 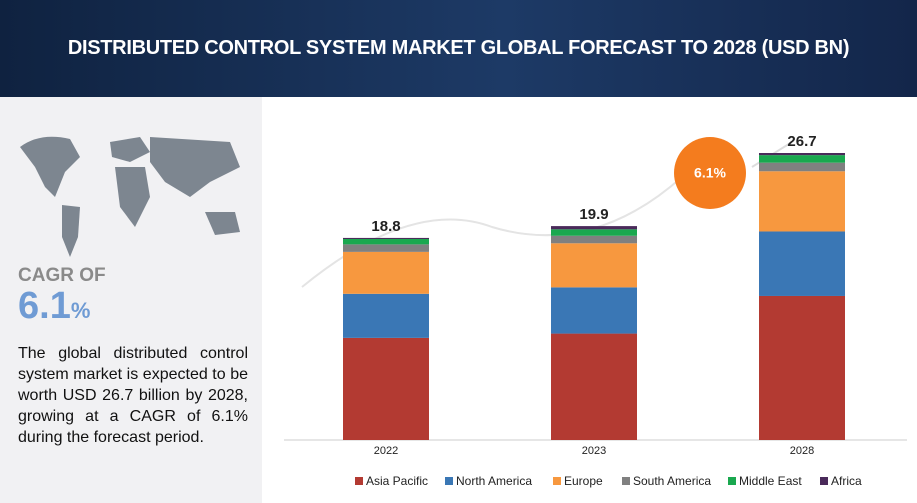 I want to click on cagr-badge-circle, so click(x=710, y=173).